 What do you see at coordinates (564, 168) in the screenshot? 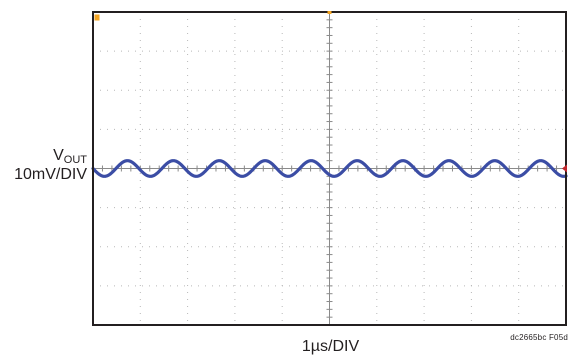
I see `trigger-level-marker` at bounding box center [564, 168].